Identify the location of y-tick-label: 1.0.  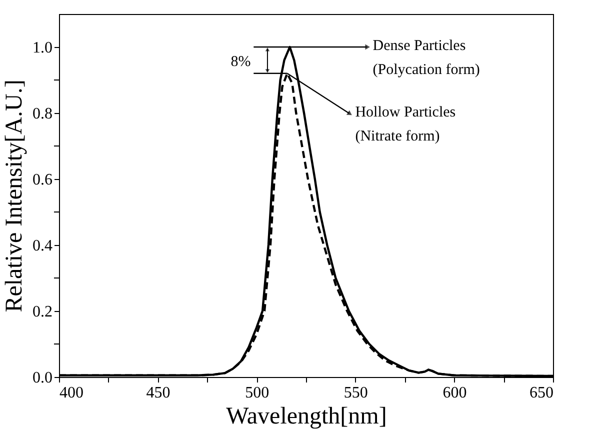
(42, 48).